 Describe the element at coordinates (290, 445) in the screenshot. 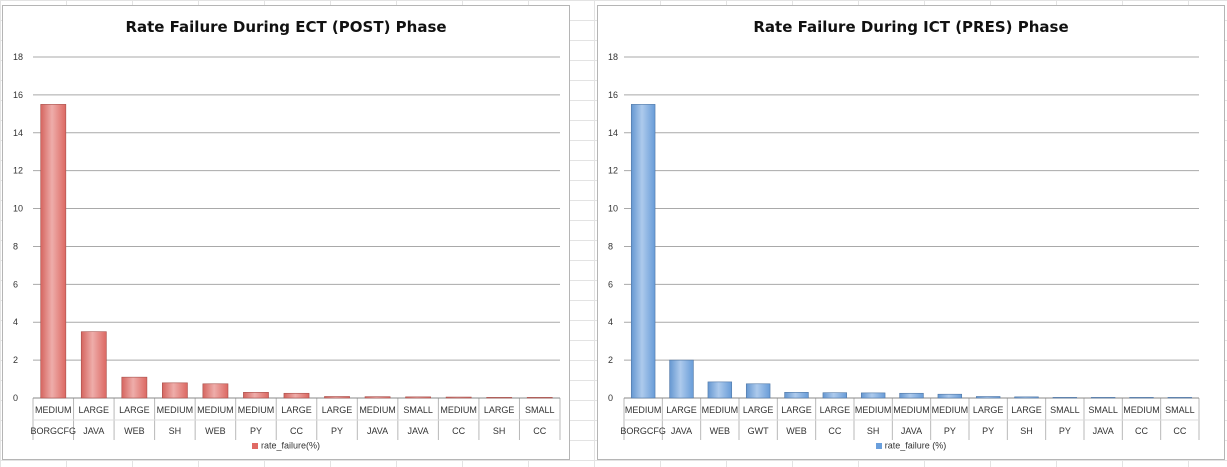

I see `legend-label: rate_failure(%)` at that location.